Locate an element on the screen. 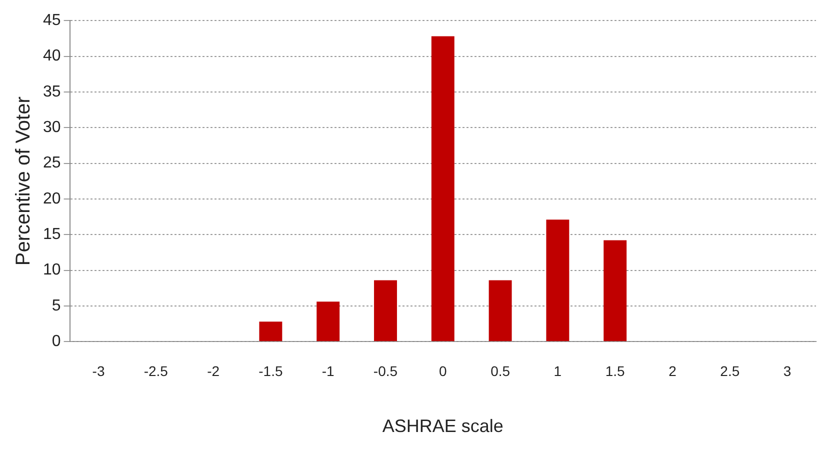 The height and width of the screenshot is (450, 834). x-tick-label: 2.5 is located at coordinates (730, 370).